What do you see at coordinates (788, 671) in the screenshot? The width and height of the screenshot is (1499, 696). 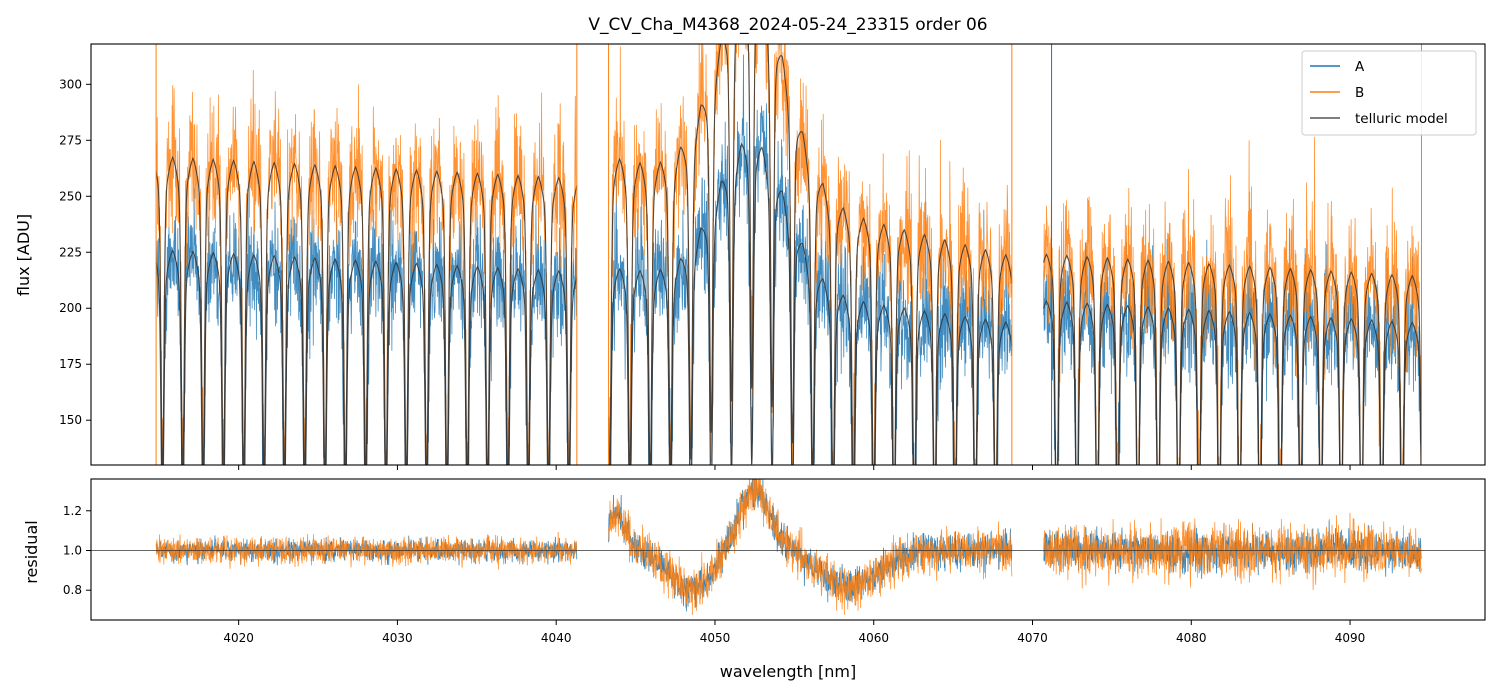 I see `x-axis-label: wavelength [nm]` at bounding box center [788, 671].